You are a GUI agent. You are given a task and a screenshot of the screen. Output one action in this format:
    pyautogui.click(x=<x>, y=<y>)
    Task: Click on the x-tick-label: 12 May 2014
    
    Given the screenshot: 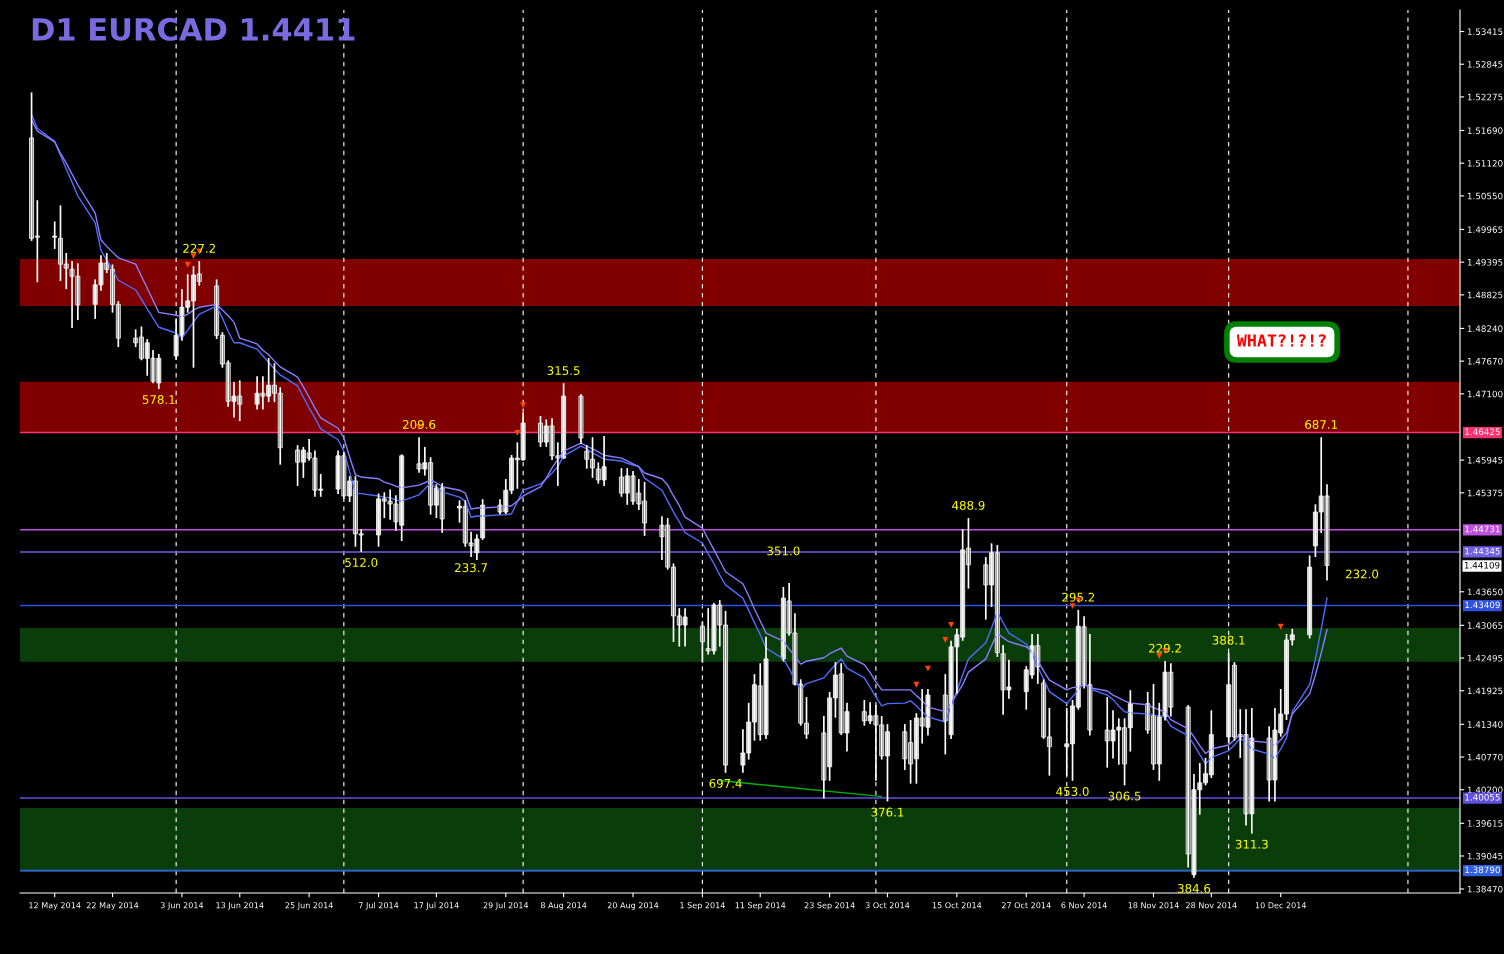 What is the action you would take?
    pyautogui.click(x=55, y=906)
    